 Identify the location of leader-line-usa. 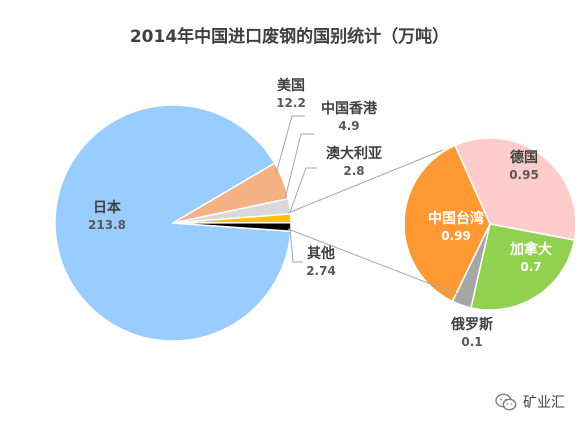
(290, 145).